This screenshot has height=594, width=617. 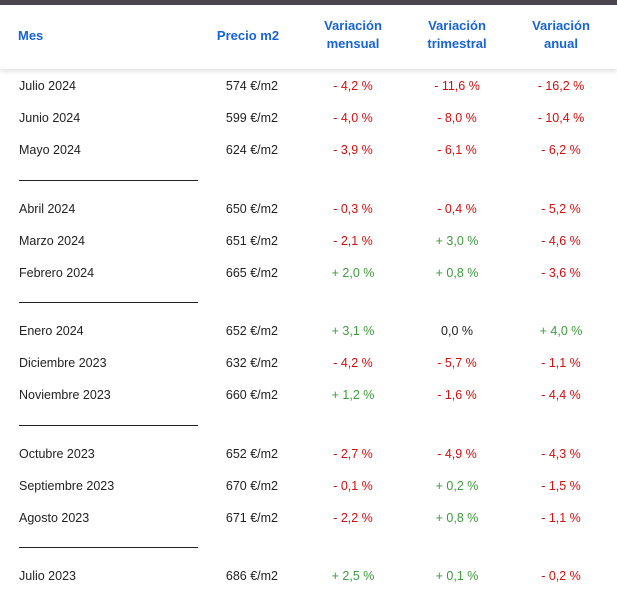 I want to click on header-variacion-anual: Variación anual, so click(x=561, y=35).